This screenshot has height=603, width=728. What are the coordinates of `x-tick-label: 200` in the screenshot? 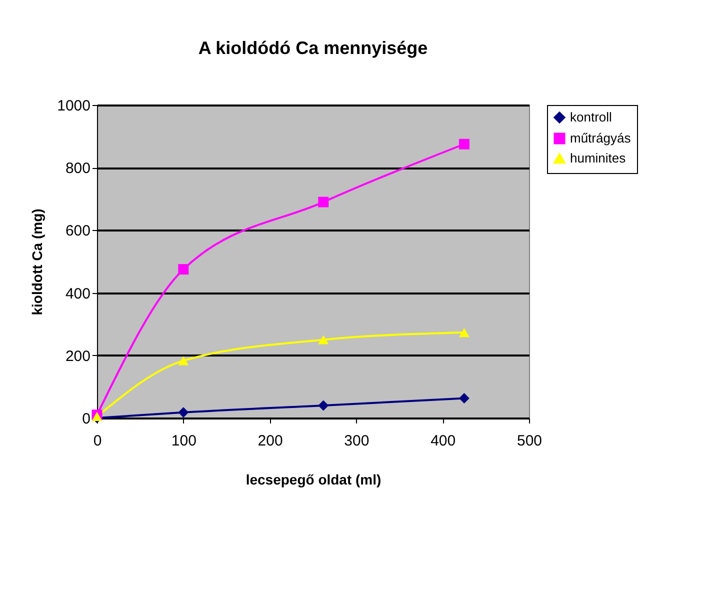 It's located at (270, 441).